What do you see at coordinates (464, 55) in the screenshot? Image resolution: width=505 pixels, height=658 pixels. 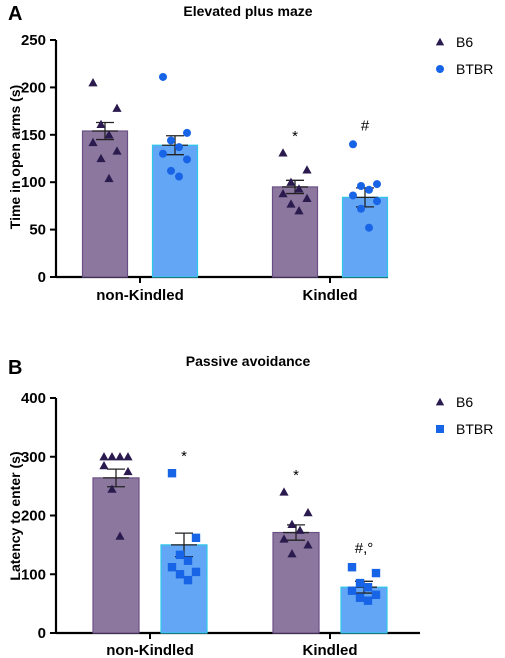 I see `legend-a: B6 BTBR` at bounding box center [464, 55].